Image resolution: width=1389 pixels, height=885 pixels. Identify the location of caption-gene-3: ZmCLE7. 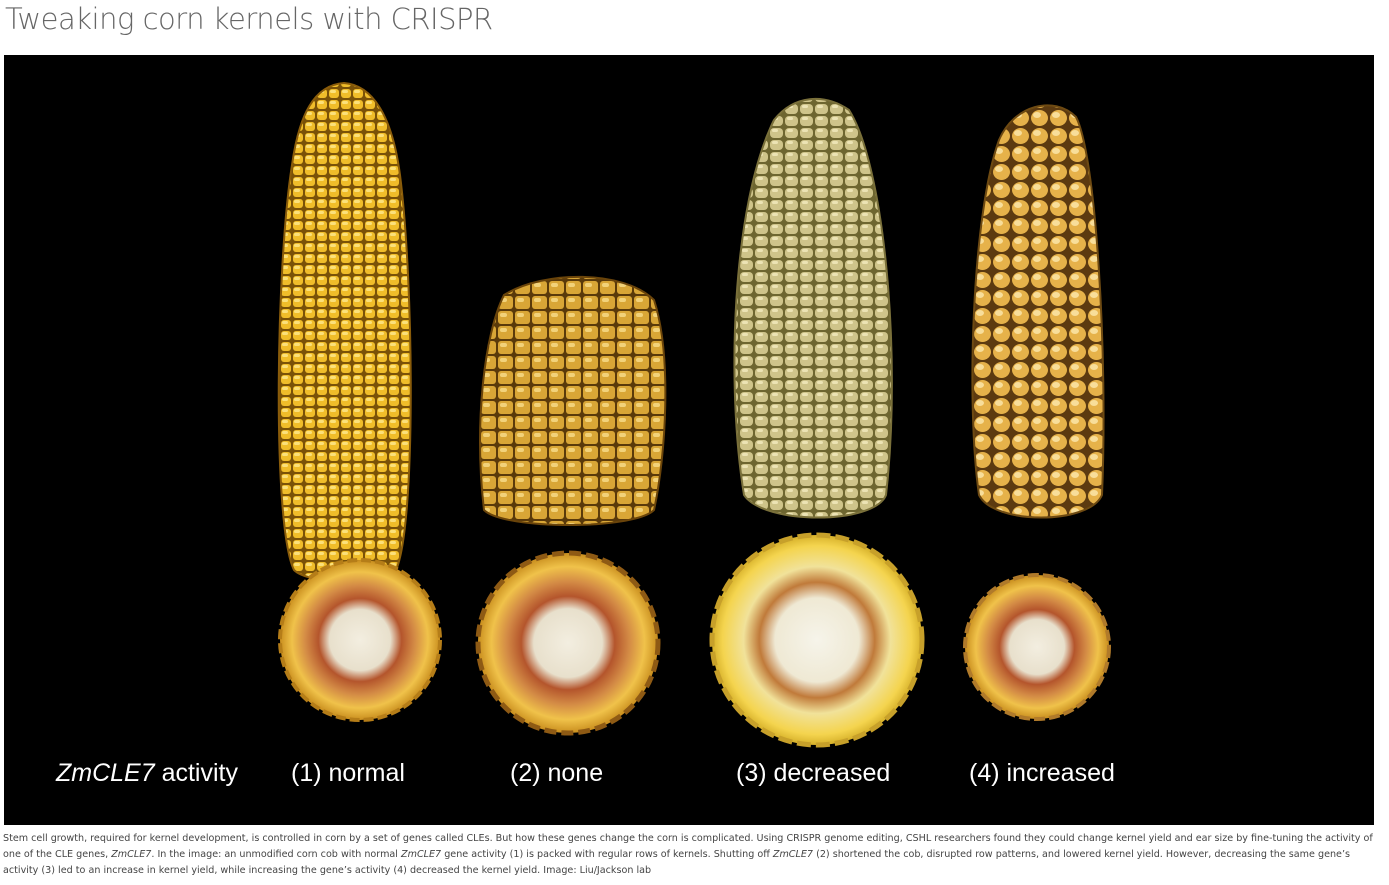
(793, 854).